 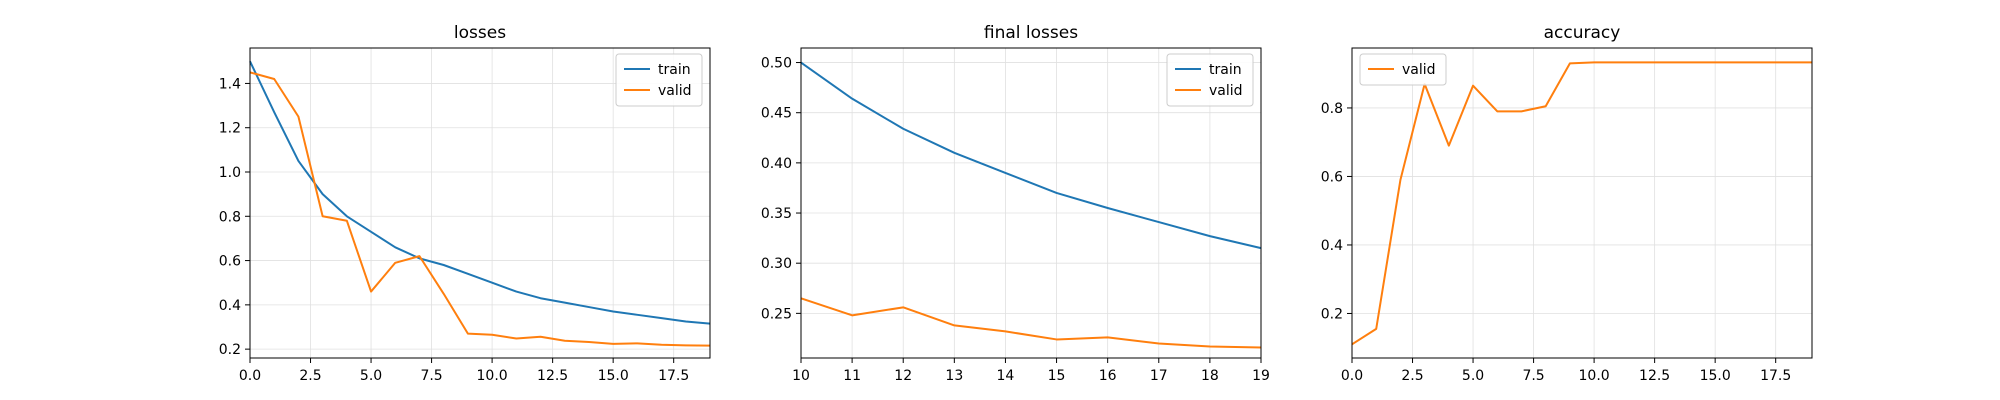 What do you see at coordinates (1226, 91) in the screenshot?
I see `chart-1-legend-label-1: valid` at bounding box center [1226, 91].